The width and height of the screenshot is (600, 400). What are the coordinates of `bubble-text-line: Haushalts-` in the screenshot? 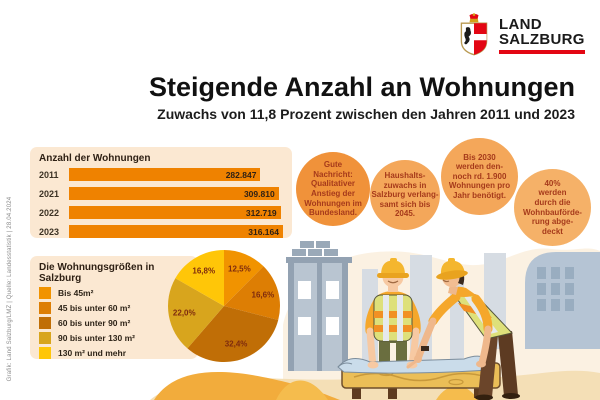 It's located at (405, 176).